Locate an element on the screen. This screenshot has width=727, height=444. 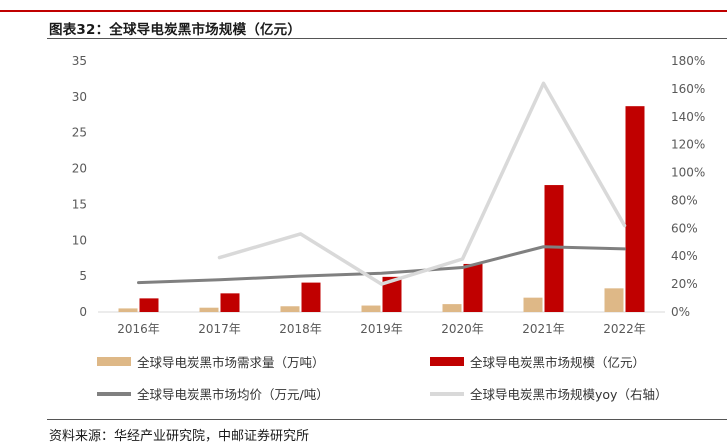
x-axis-ticks: 2016年 2017年 2018年 2019年 2020年 2021年 2022年 is located at coordinates (381, 329).